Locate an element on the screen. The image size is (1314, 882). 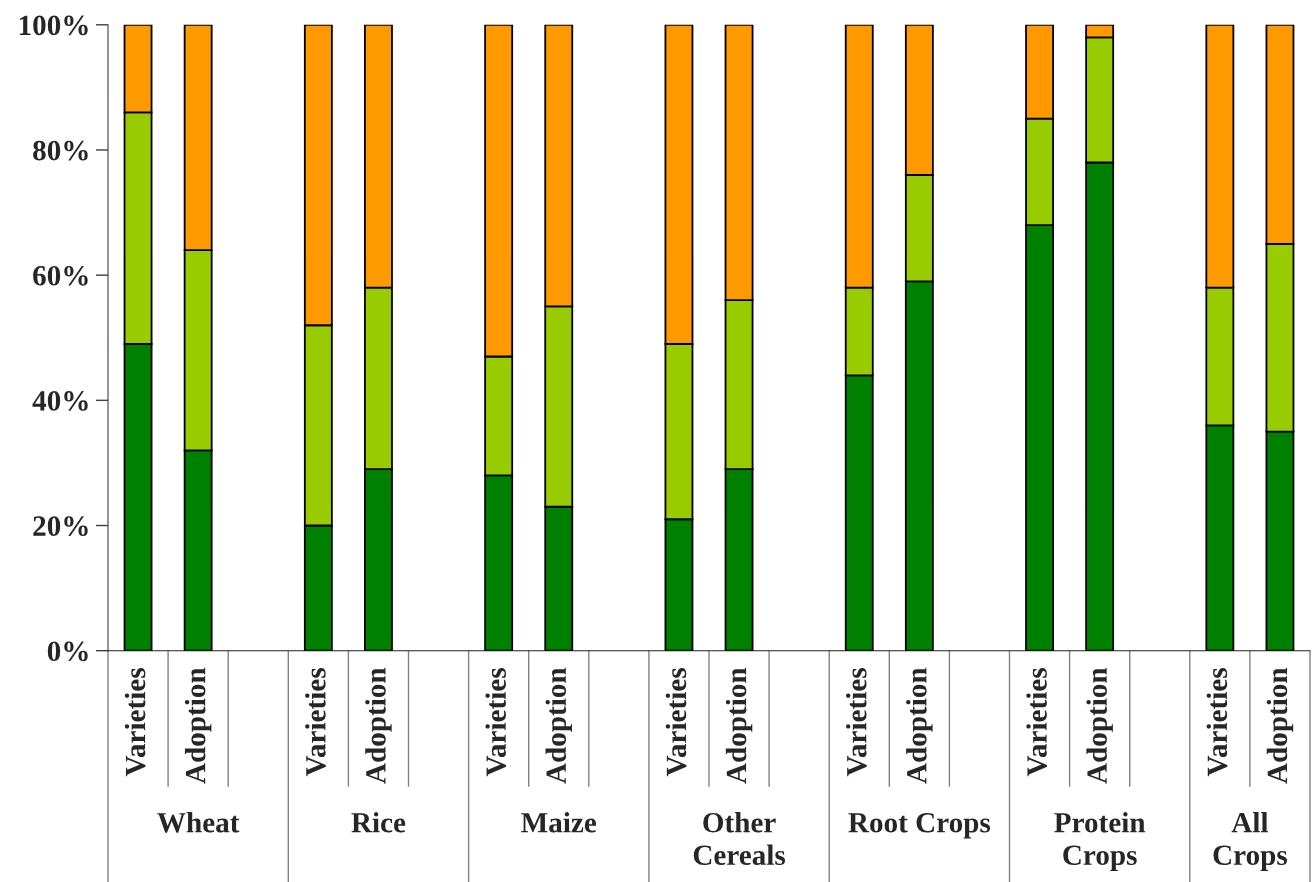
text: Maize is located at coordinates (559, 822).